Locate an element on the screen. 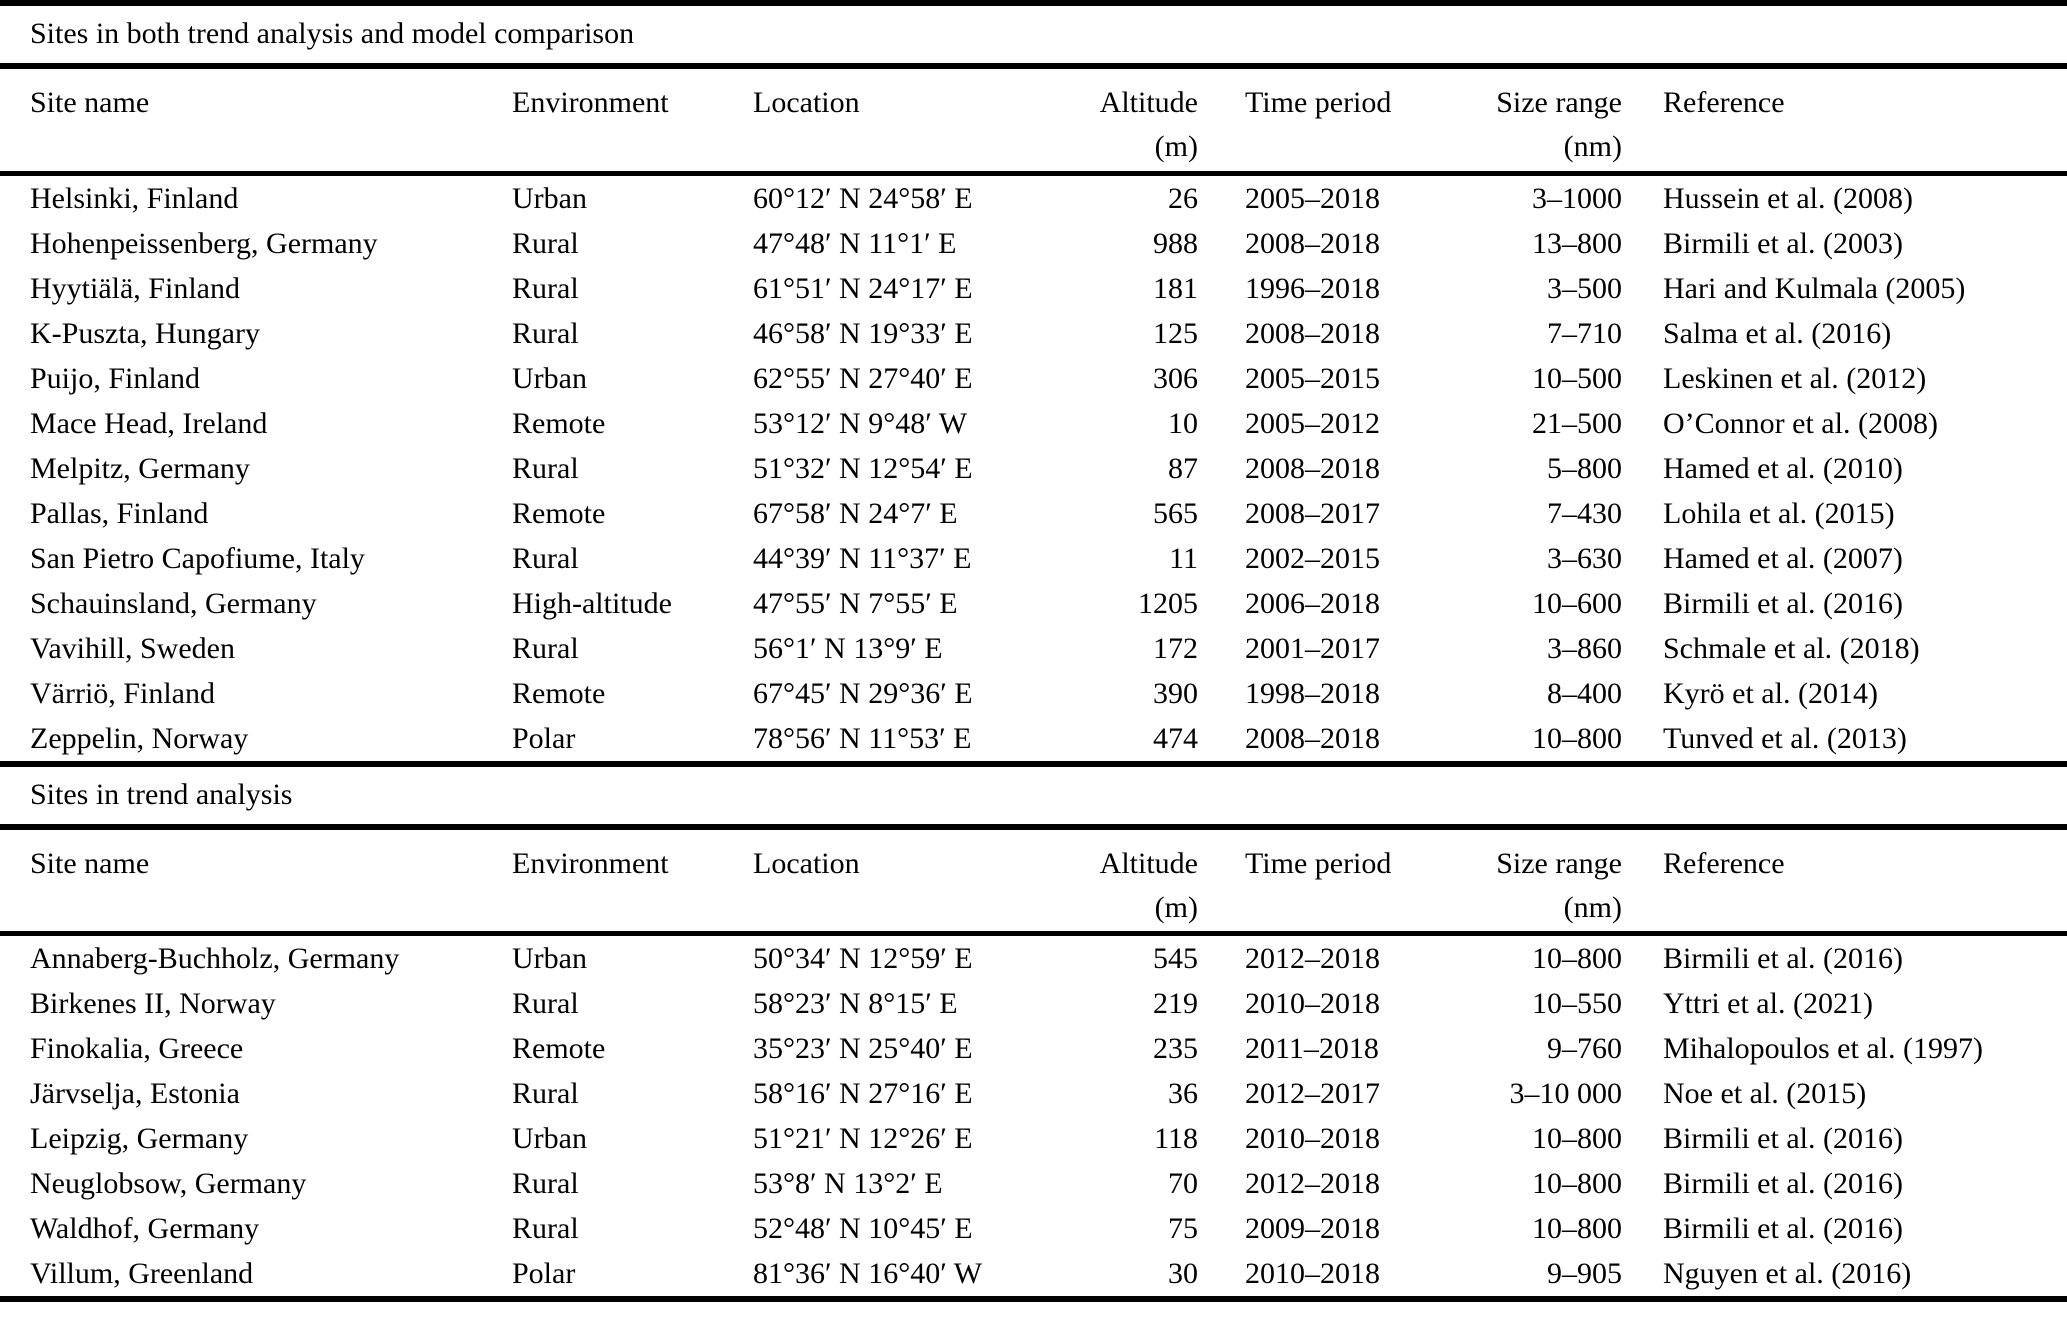 This screenshot has height=1328, width=2067. location-cell: 67°58′ N 24°7′ E is located at coordinates (855, 513).